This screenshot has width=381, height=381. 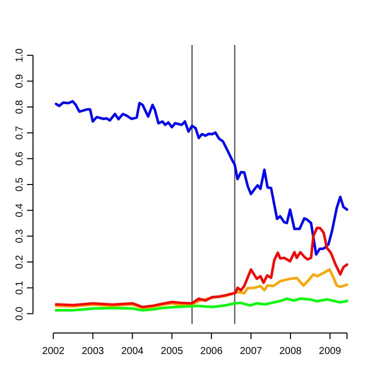 What do you see at coordinates (290, 352) in the screenshot?
I see `x-tick-label: 2008` at bounding box center [290, 352].